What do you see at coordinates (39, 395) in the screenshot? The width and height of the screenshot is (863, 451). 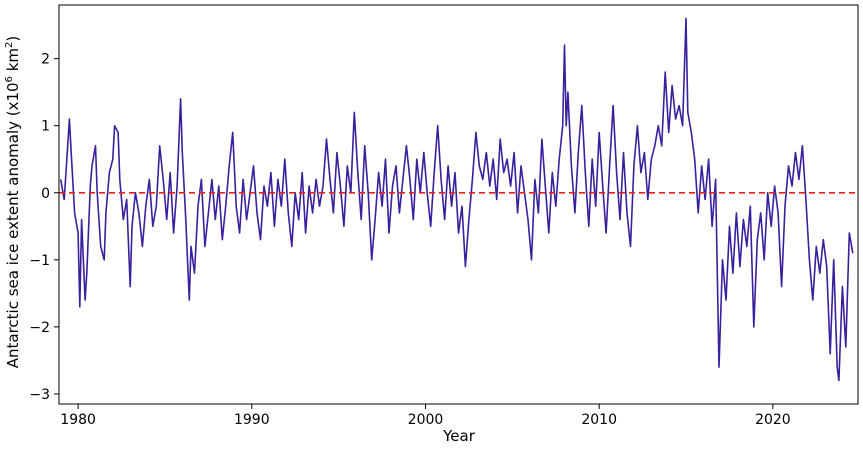 I see `y-tick-label--3: −3` at bounding box center [39, 395].